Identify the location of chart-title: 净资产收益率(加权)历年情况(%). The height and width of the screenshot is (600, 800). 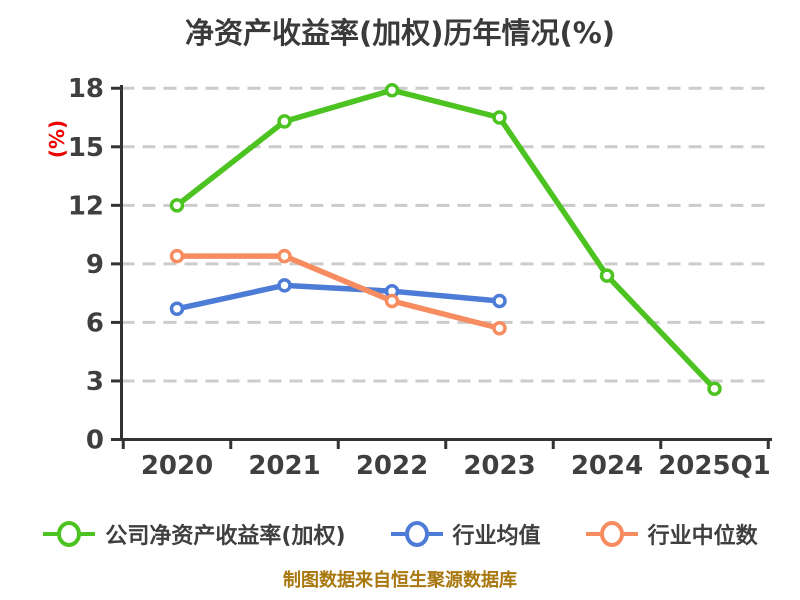
(400, 33).